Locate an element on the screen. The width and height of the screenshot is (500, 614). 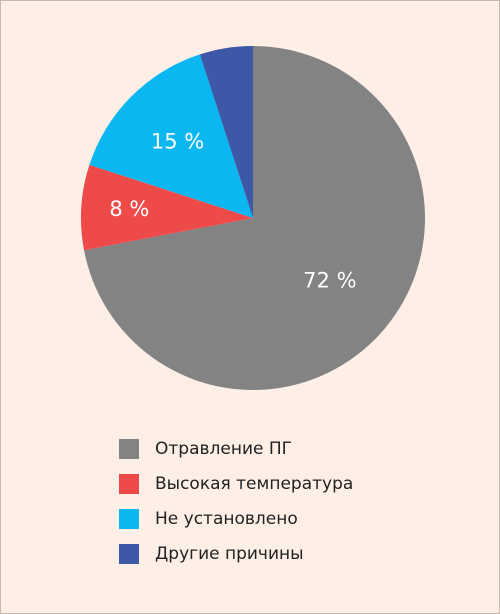
pie-label-ne-ustanovleno: 15 % is located at coordinates (177, 142).